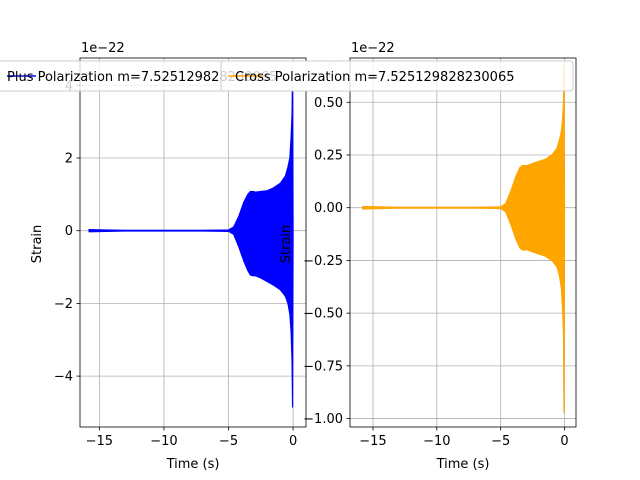 This screenshot has height=480, width=640. I want to click on plus-x-axis-label: Time (s), so click(193, 464).